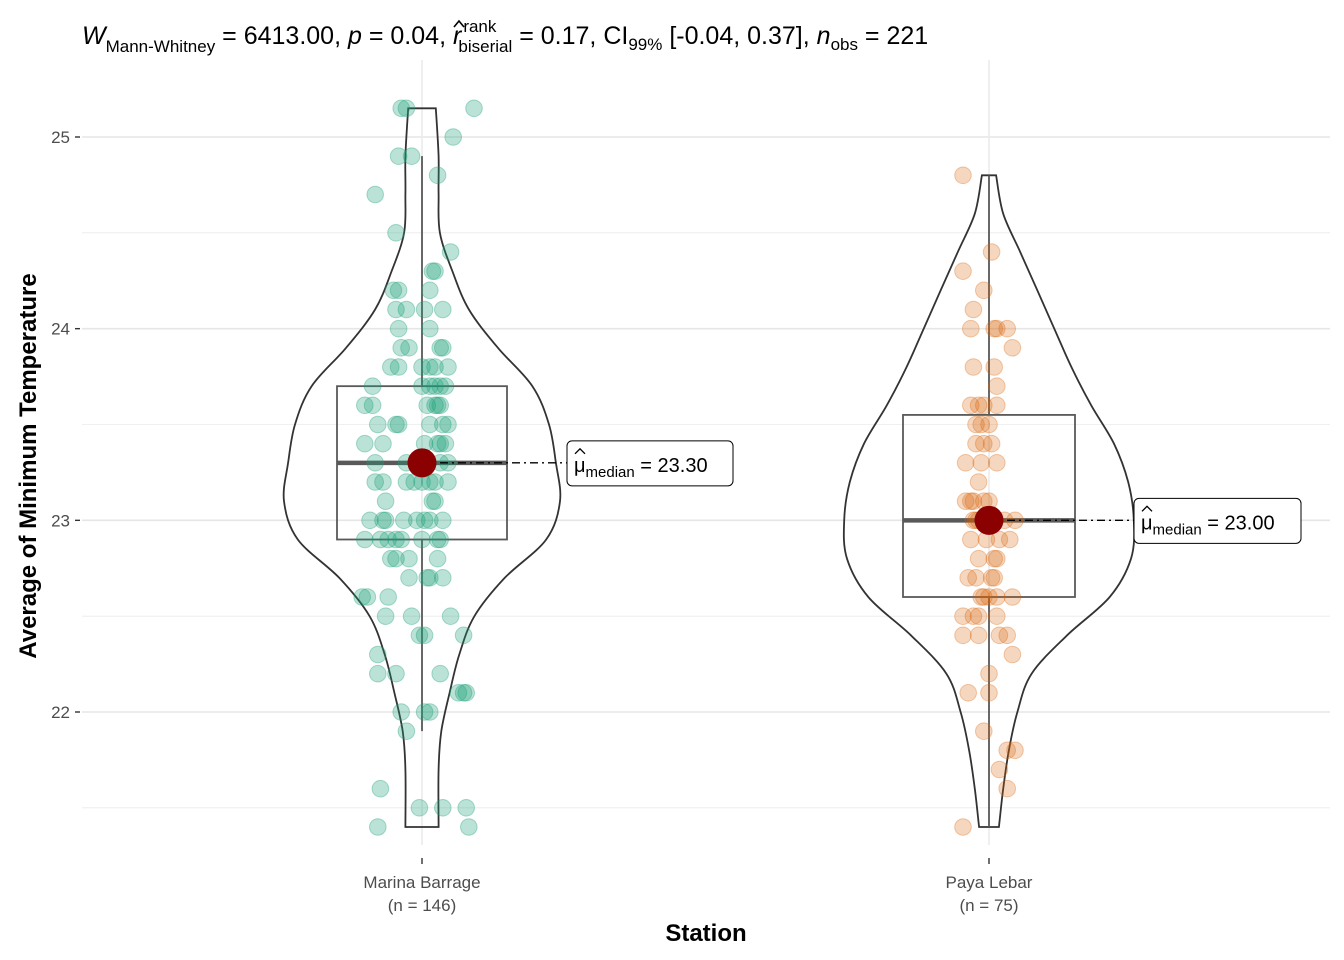 Image resolution: width=1344 pixels, height=960 pixels. What do you see at coordinates (1208, 525) in the screenshot?
I see `median-label-paya-lebar: μmedian = 23.00` at bounding box center [1208, 525].